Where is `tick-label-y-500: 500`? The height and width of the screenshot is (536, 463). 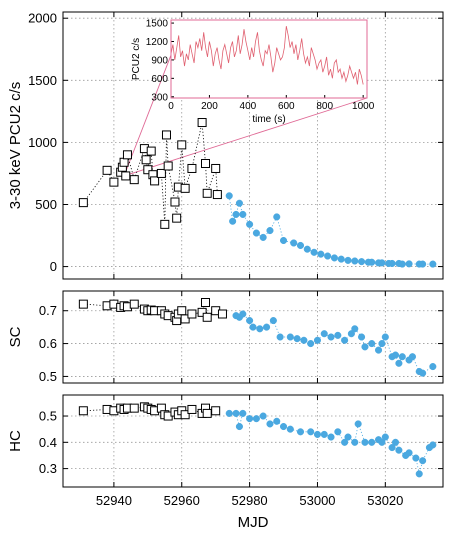
tick-label-y-500: 500 is located at coordinates (46, 204).